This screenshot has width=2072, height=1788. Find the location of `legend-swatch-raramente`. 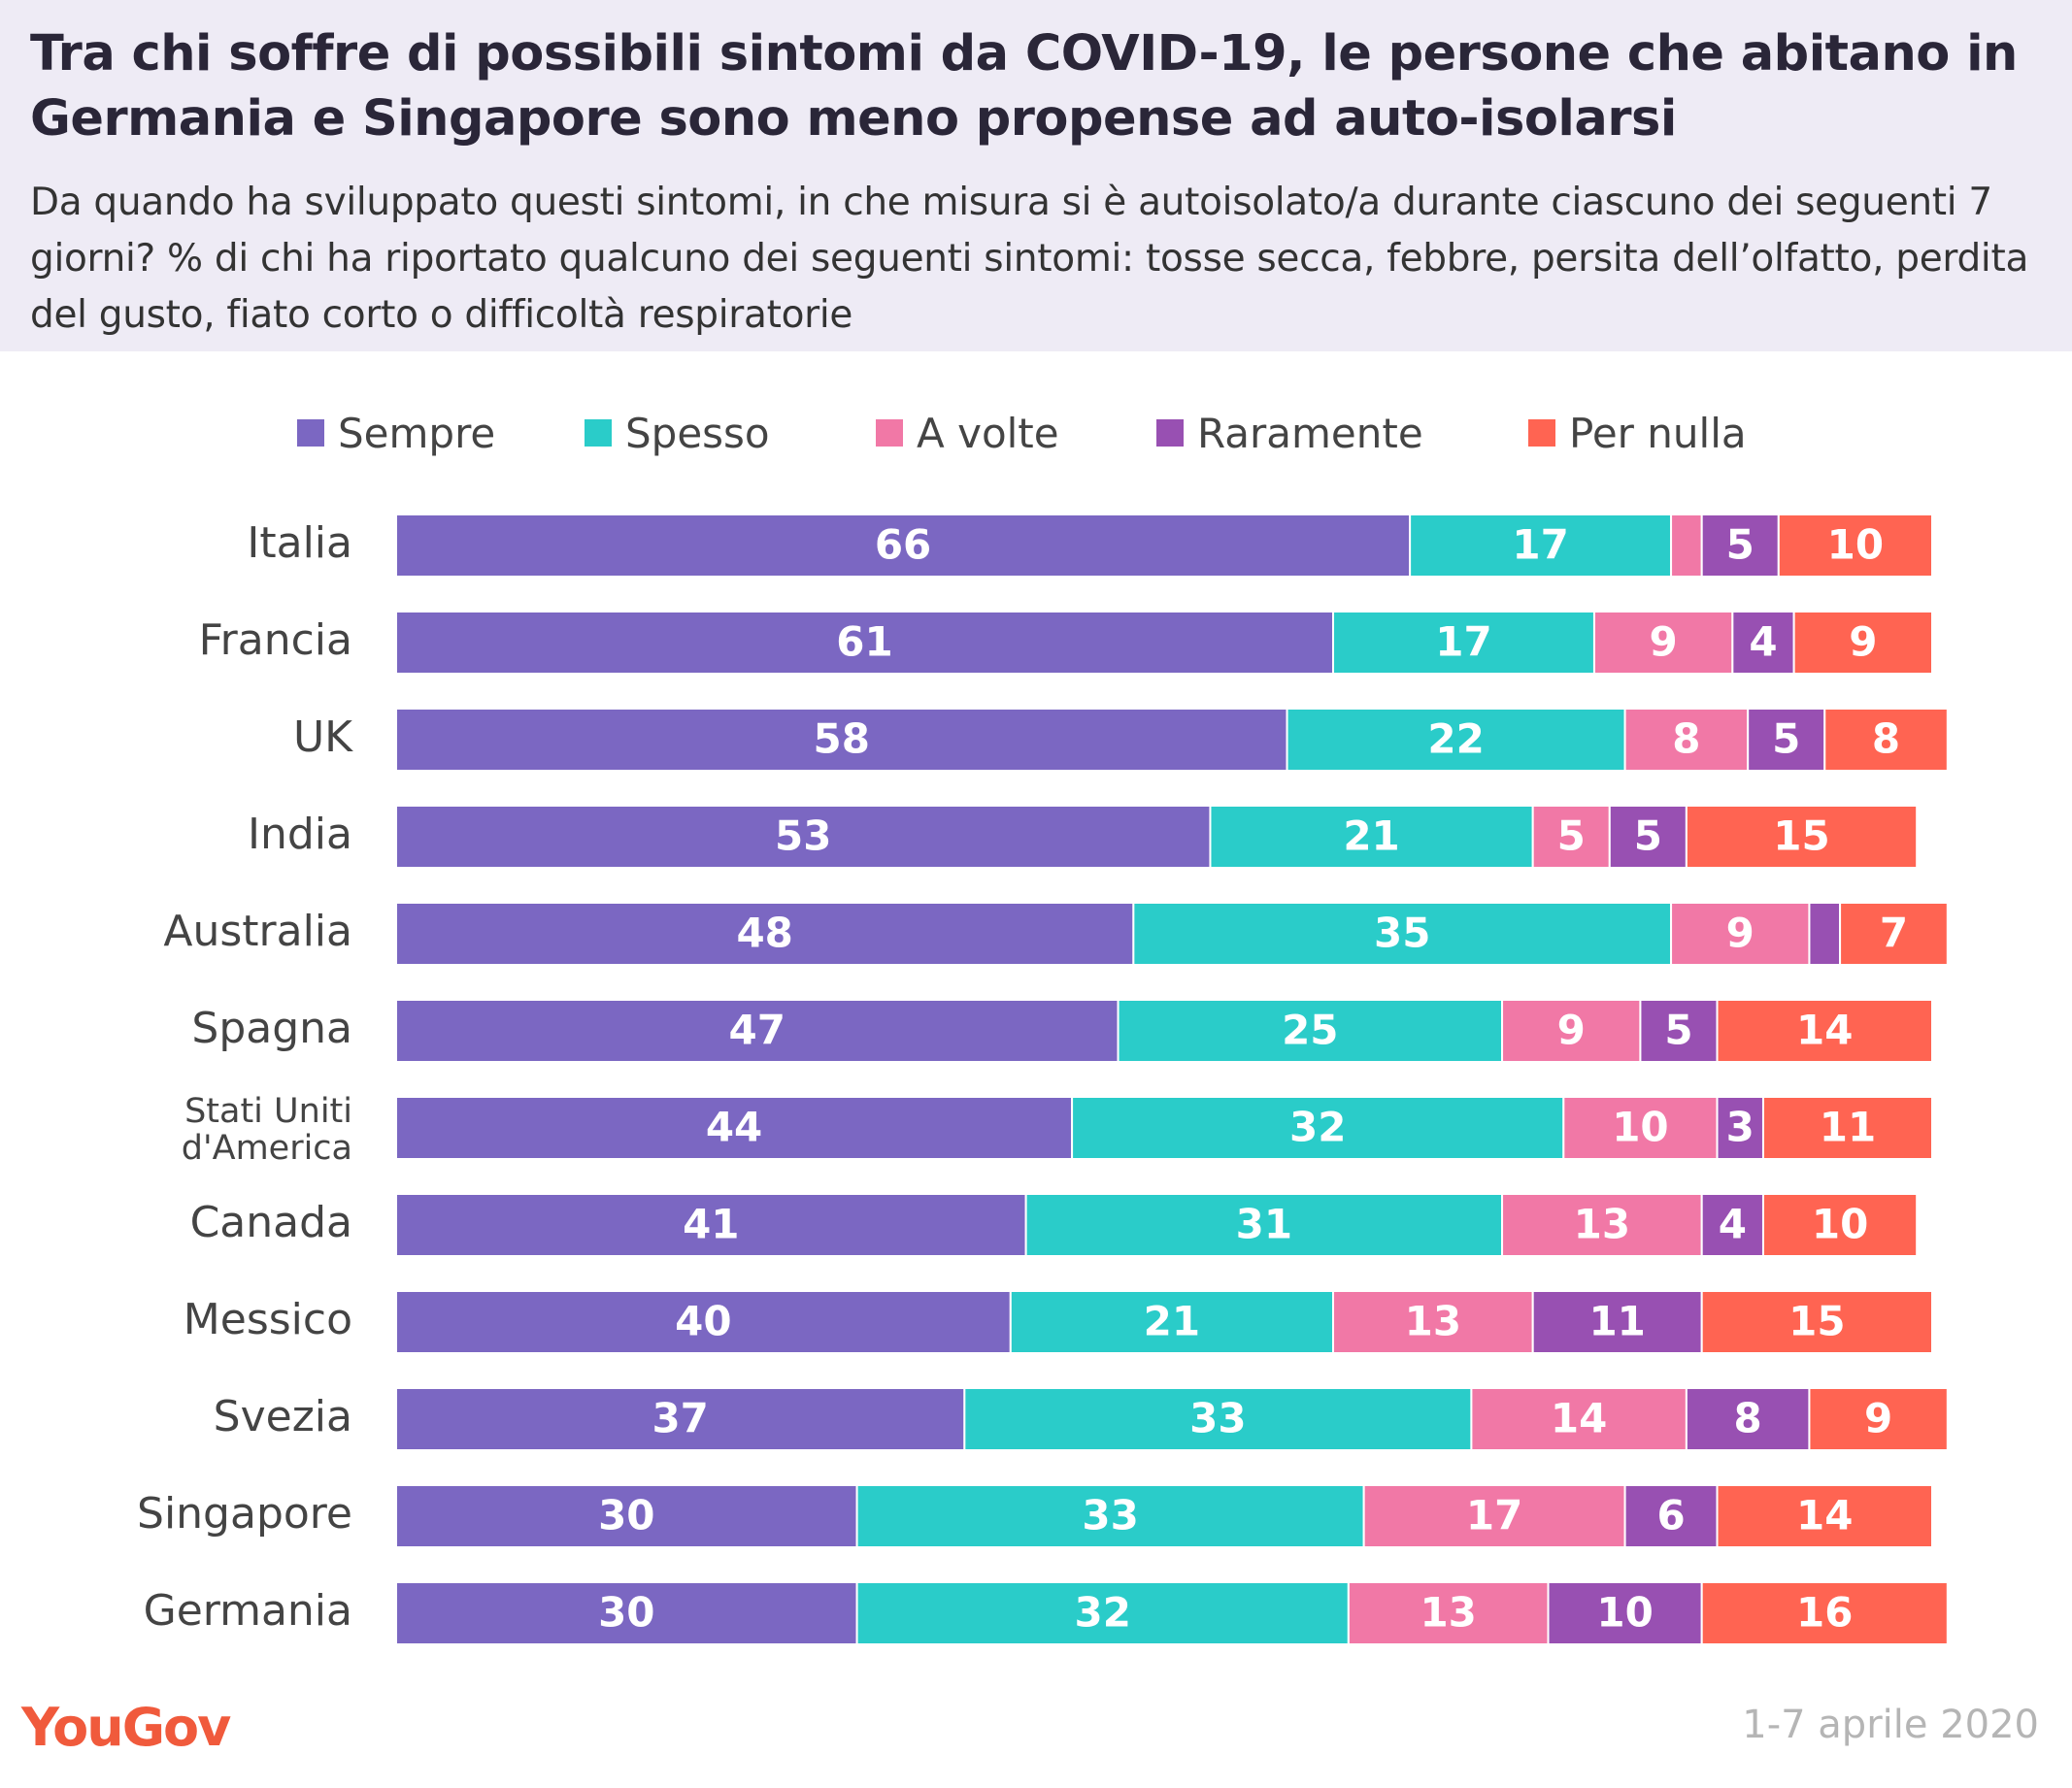

legend-swatch-raramente is located at coordinates (1170, 433).